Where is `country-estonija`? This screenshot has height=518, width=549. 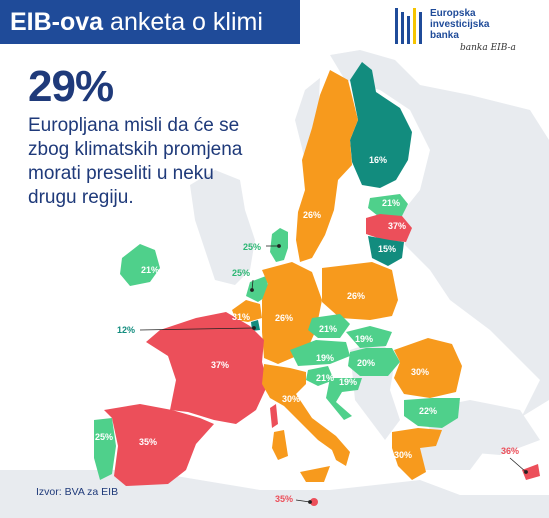 country-estonija is located at coordinates (388, 205).